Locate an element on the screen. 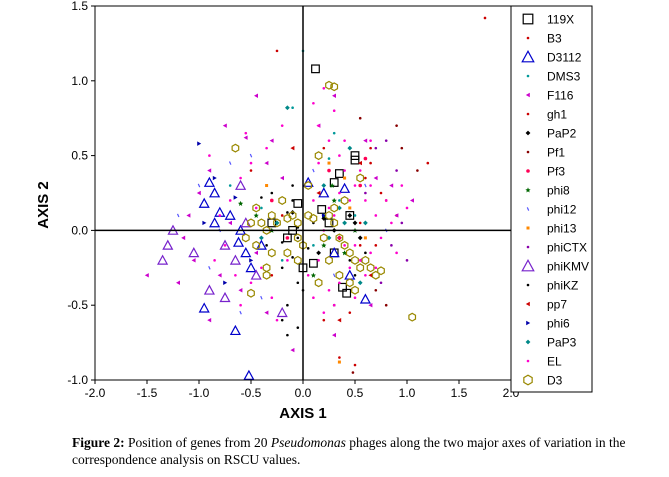 This screenshot has width=669, height=477. legend-marker-phi8 is located at coordinates (528, 190).